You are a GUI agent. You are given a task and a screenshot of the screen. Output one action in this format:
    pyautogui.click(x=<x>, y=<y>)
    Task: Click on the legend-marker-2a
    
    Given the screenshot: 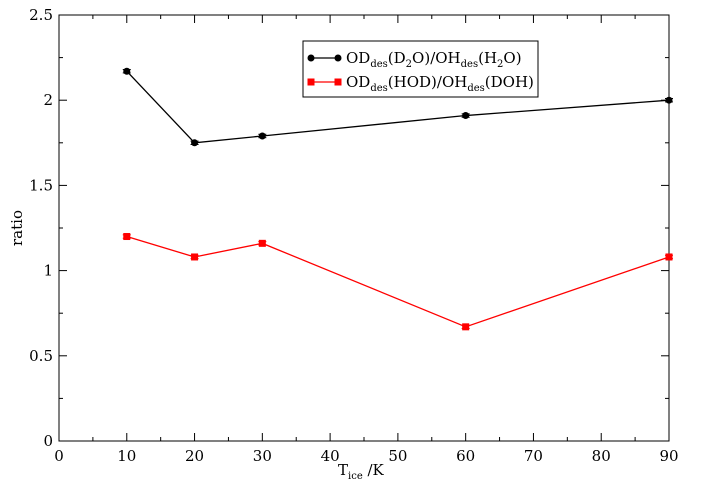 What is the action you would take?
    pyautogui.click(x=311, y=82)
    